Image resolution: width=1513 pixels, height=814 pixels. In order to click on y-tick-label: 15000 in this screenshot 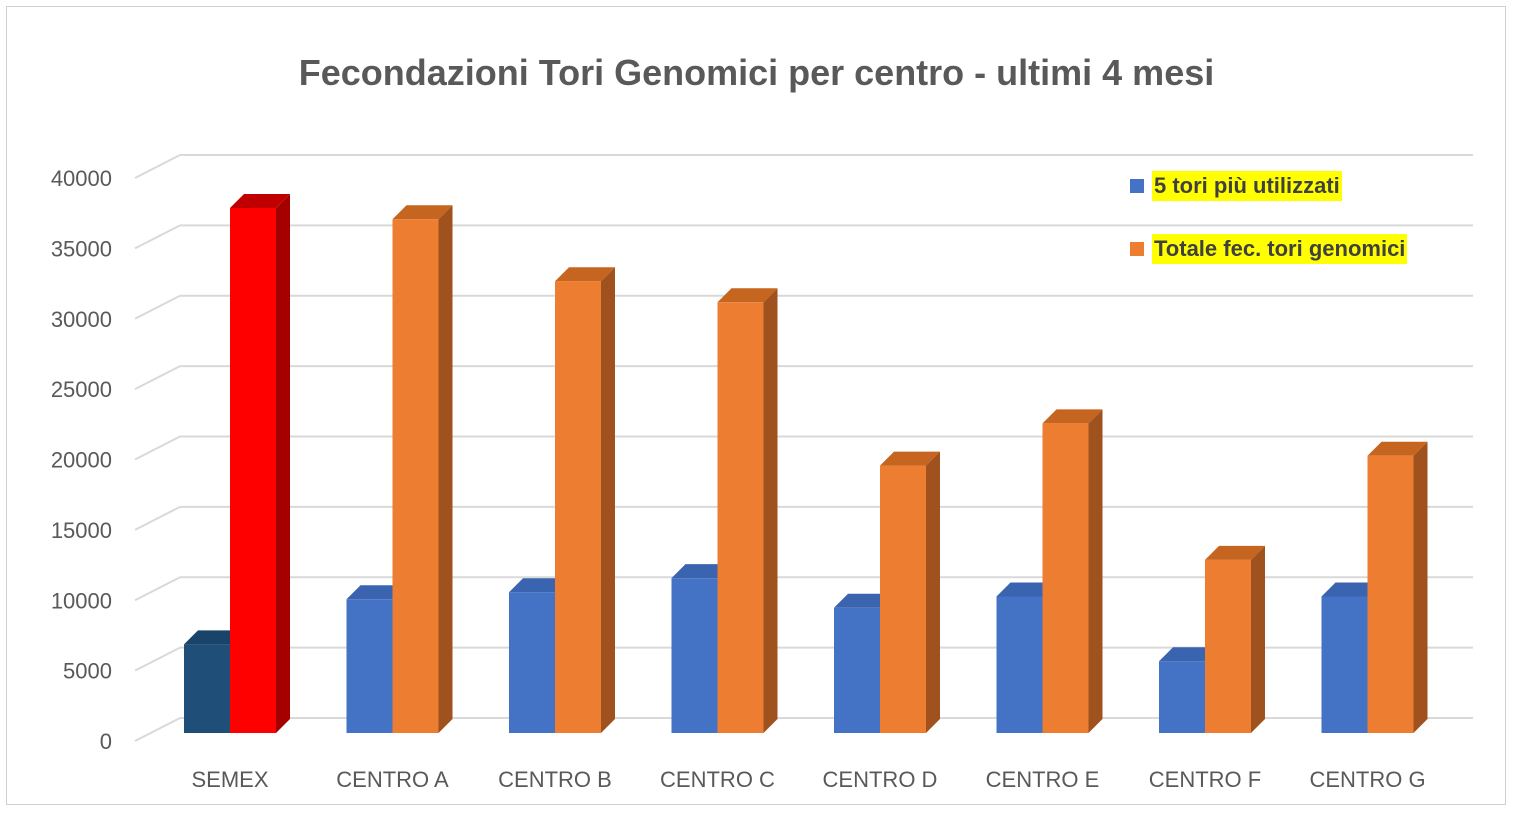, I will do `click(81, 530)`.